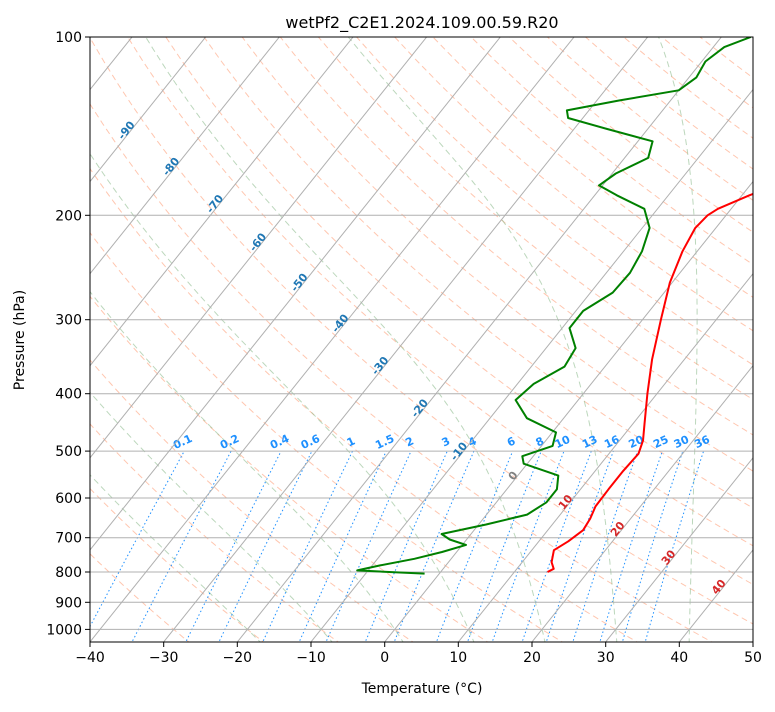 The height and width of the screenshot is (712, 775). Describe the element at coordinates (238, 658) in the screenshot. I see `x-tick-label: −20` at that location.